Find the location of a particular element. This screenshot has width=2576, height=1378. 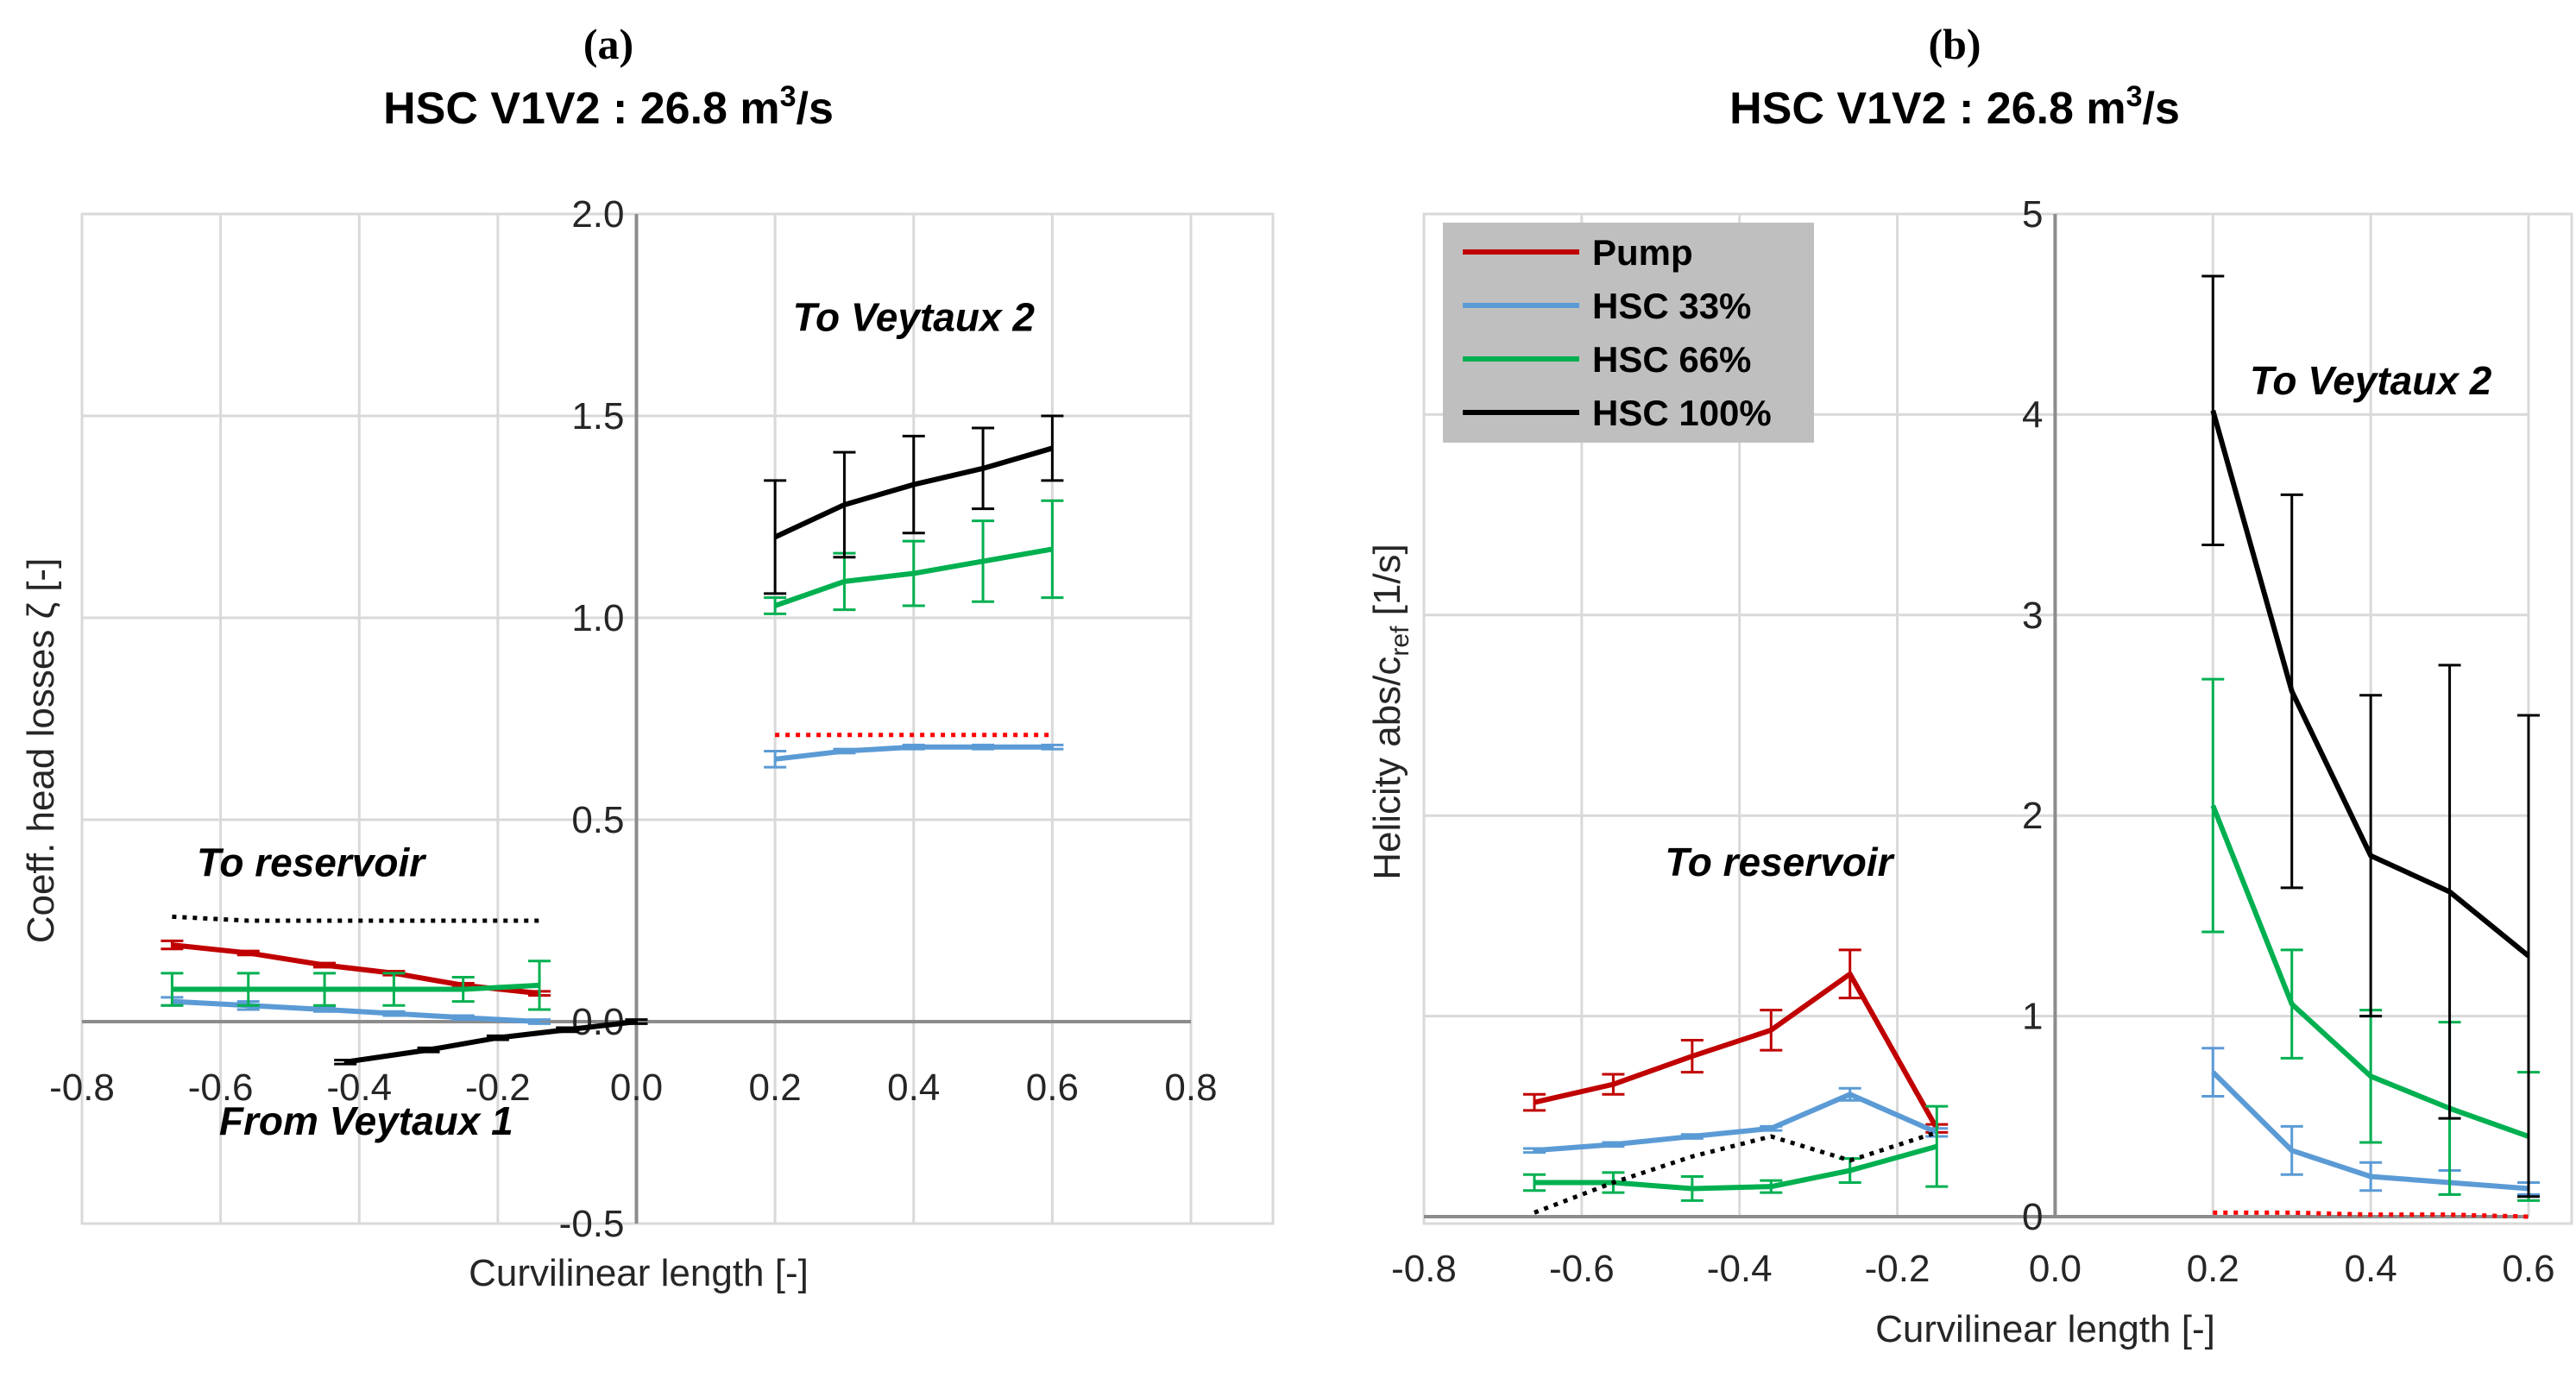

panel-b-y-tick-label: 1 is located at coordinates (2033, 1017).